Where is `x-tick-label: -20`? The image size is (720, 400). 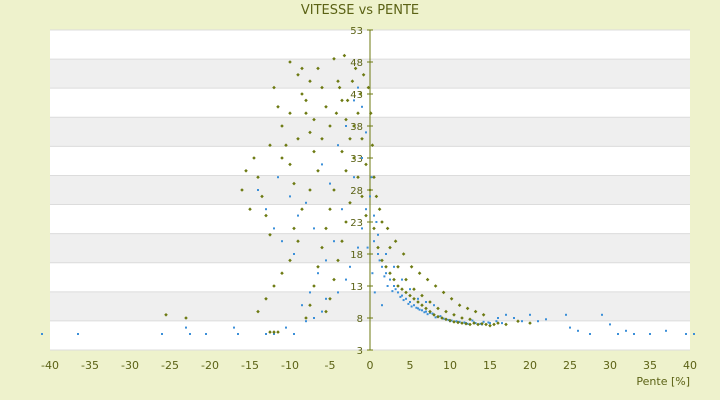
x-tick-label: -20 is located at coordinates (210, 365).